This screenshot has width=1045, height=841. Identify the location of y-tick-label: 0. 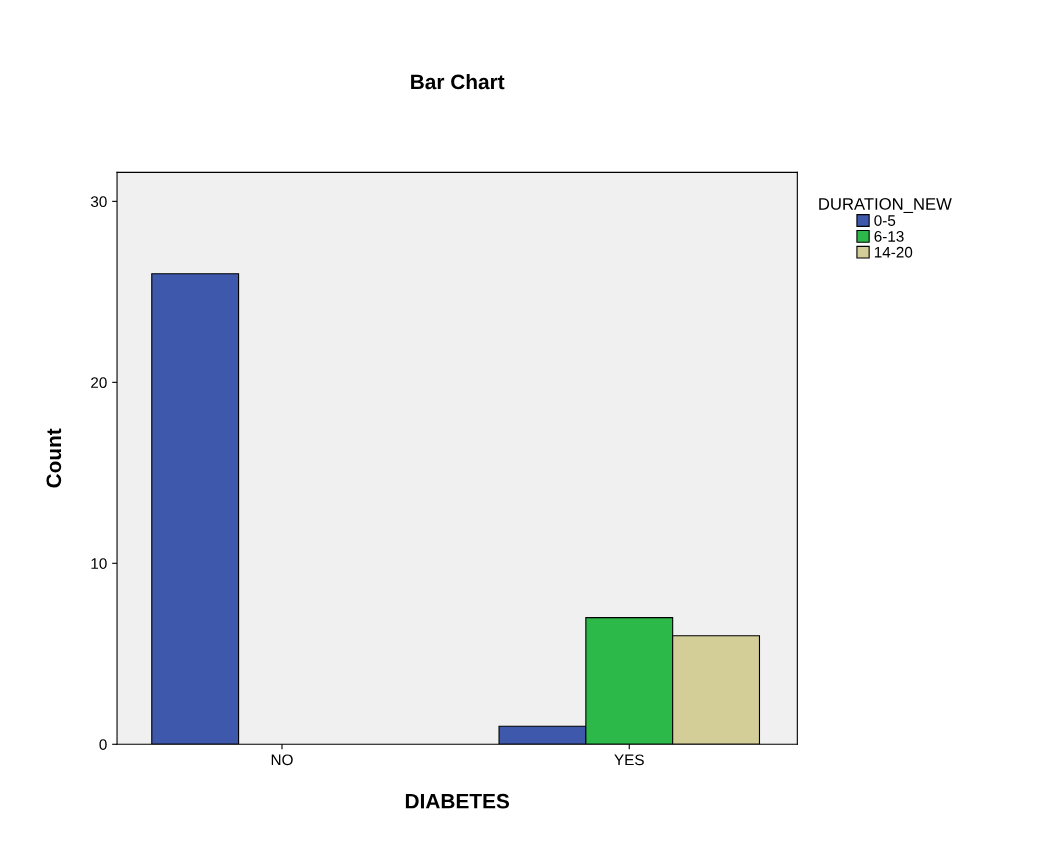
(103, 744).